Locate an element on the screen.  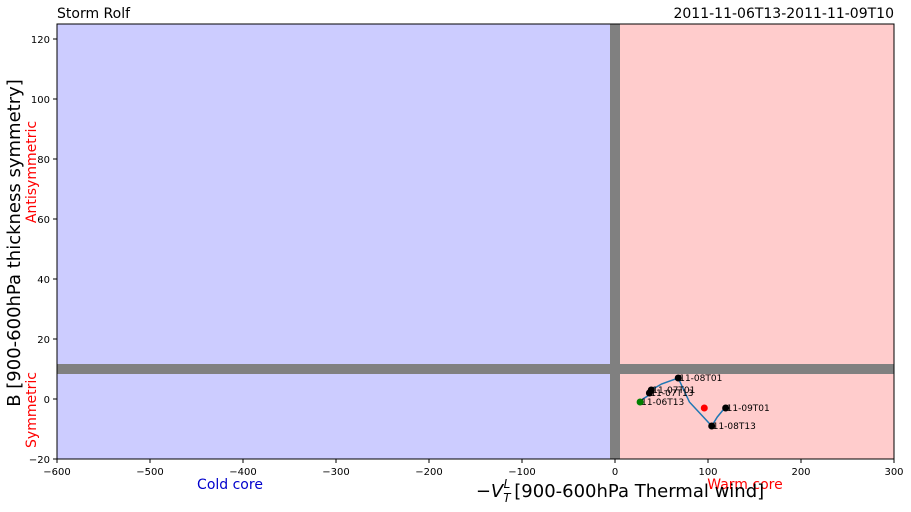
x-axis: −600 −500 −400 −300 −200 −100 0 100 200 300 is located at coordinates (473, 468).